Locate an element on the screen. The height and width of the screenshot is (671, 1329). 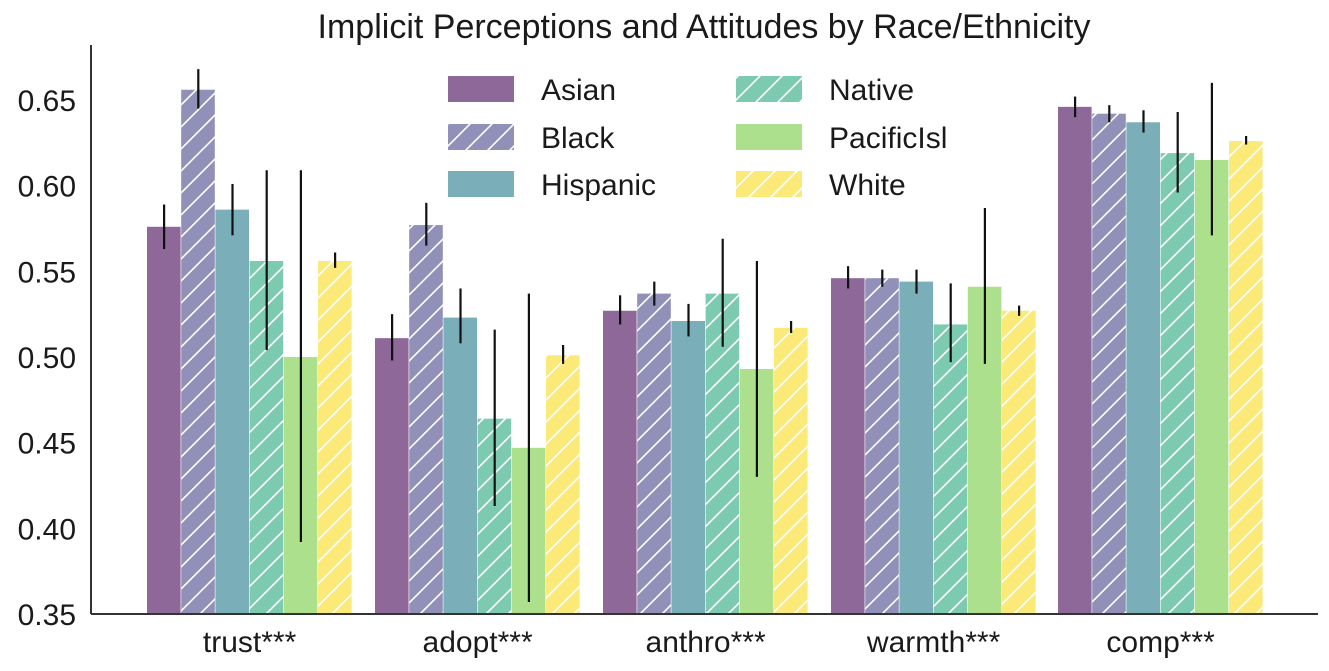
y-tick-label: 0.35 is located at coordinates (47, 615).